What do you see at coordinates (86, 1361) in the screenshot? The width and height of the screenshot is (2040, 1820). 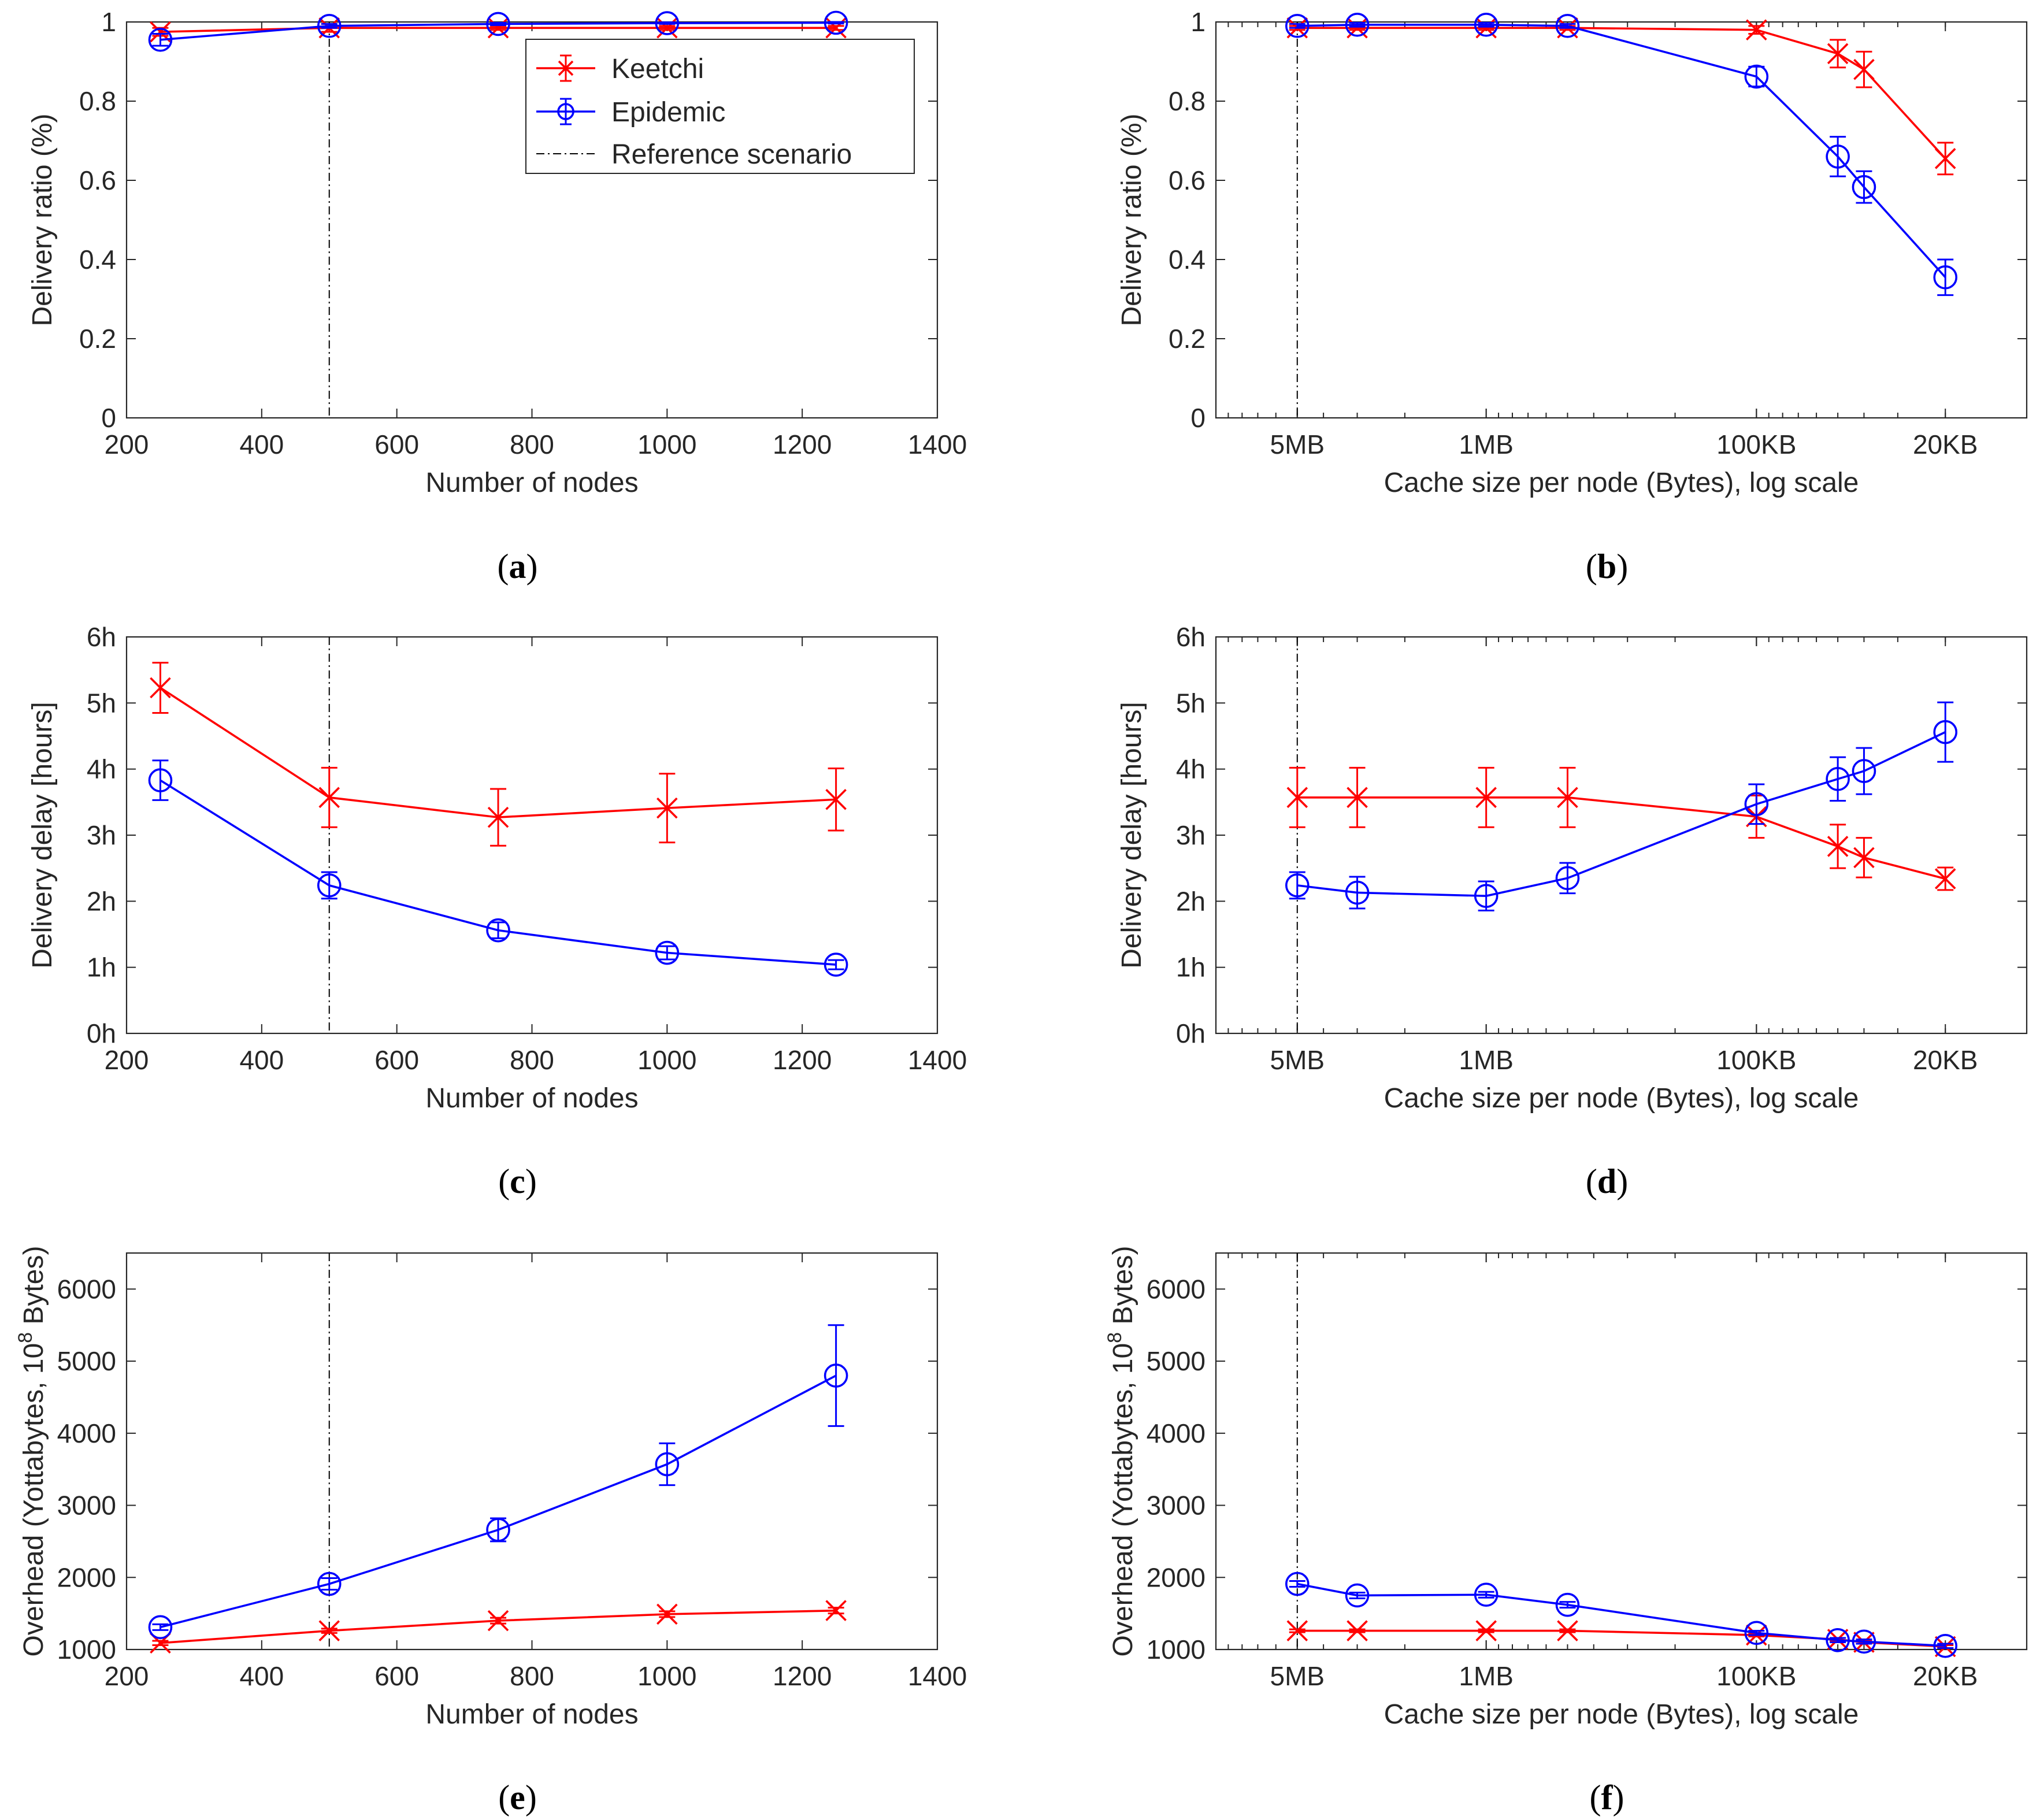 I see `y-tick-label: 5000` at bounding box center [86, 1361].